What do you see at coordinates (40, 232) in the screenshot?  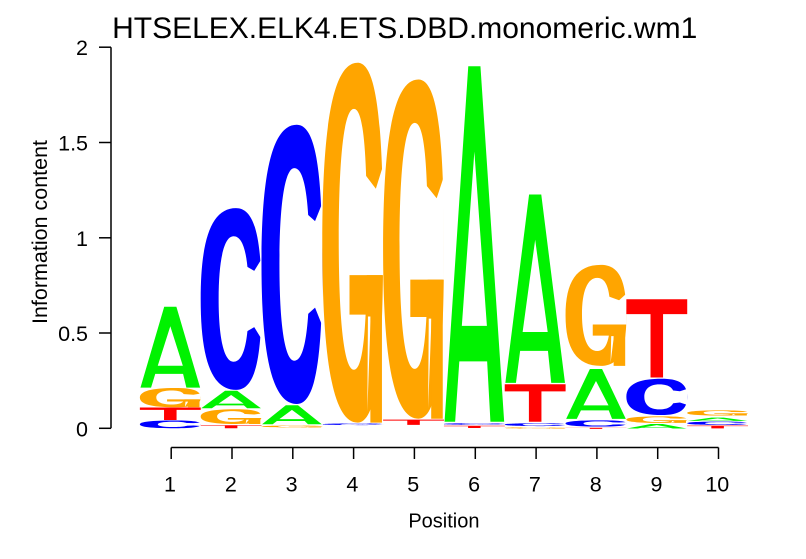 I see `svg-text: Information content` at bounding box center [40, 232].